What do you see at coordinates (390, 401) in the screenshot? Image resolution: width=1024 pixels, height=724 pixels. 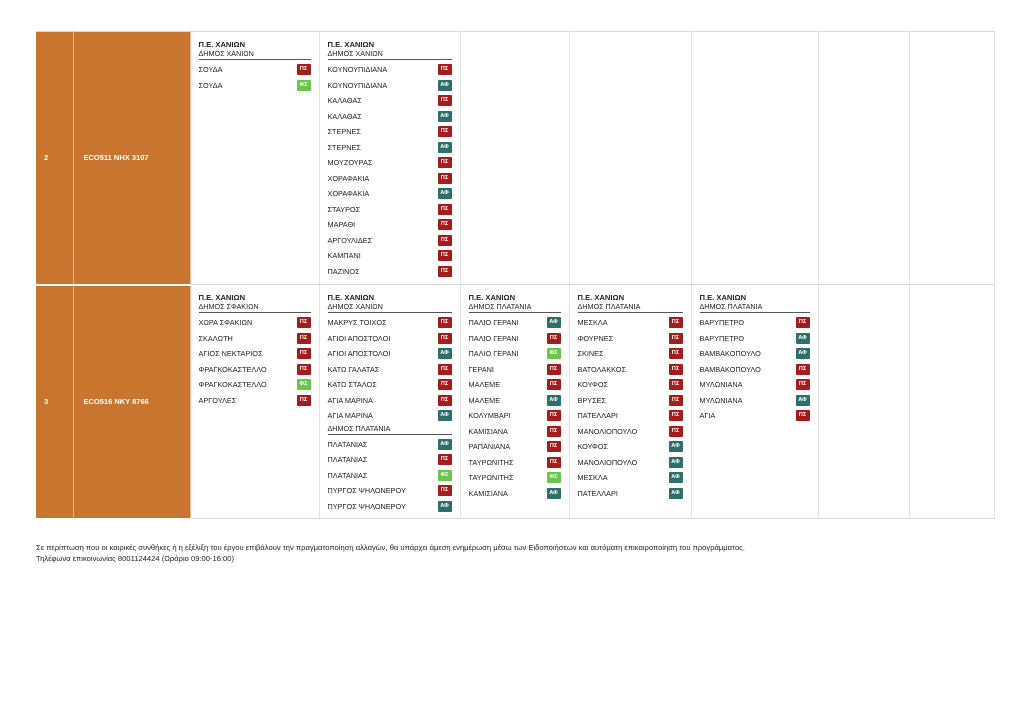 I see `stop-item: ΑΓΙΑ ΜΑΡΙΝΑ ΠΣ` at bounding box center [390, 401].